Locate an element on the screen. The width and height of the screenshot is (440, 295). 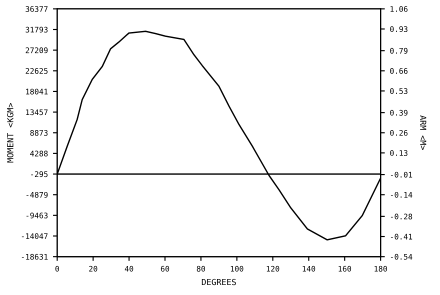
x-axis-title: DEGREES is located at coordinates (219, 282).